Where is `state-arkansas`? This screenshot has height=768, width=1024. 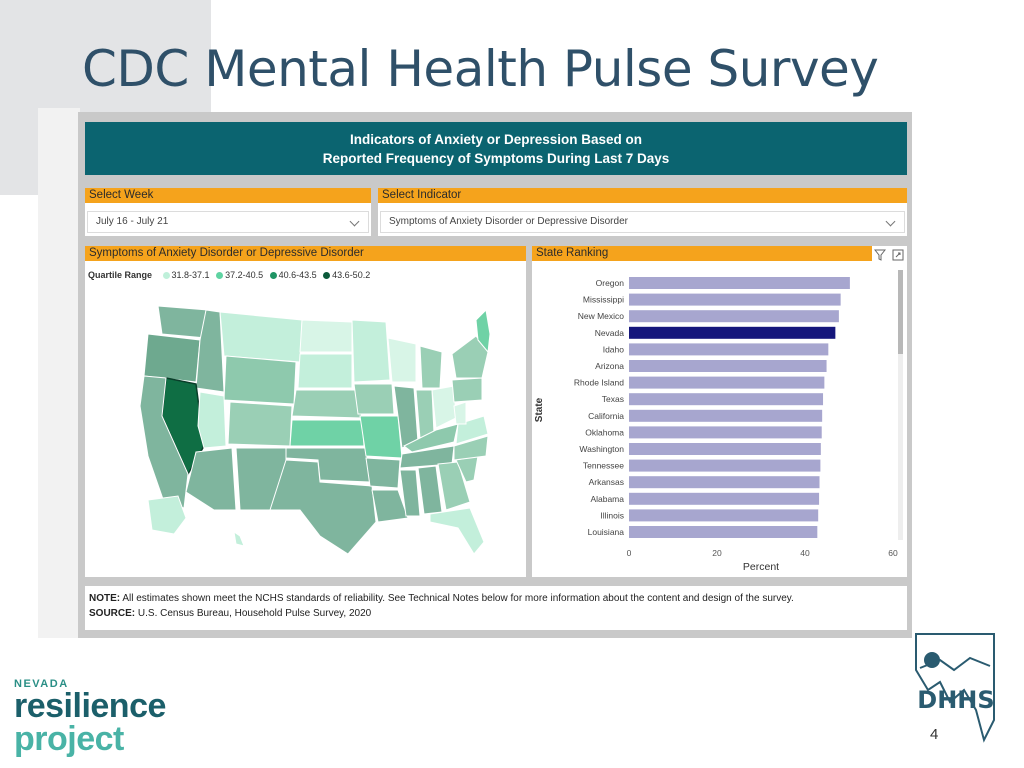 state-arkansas is located at coordinates (383, 473).